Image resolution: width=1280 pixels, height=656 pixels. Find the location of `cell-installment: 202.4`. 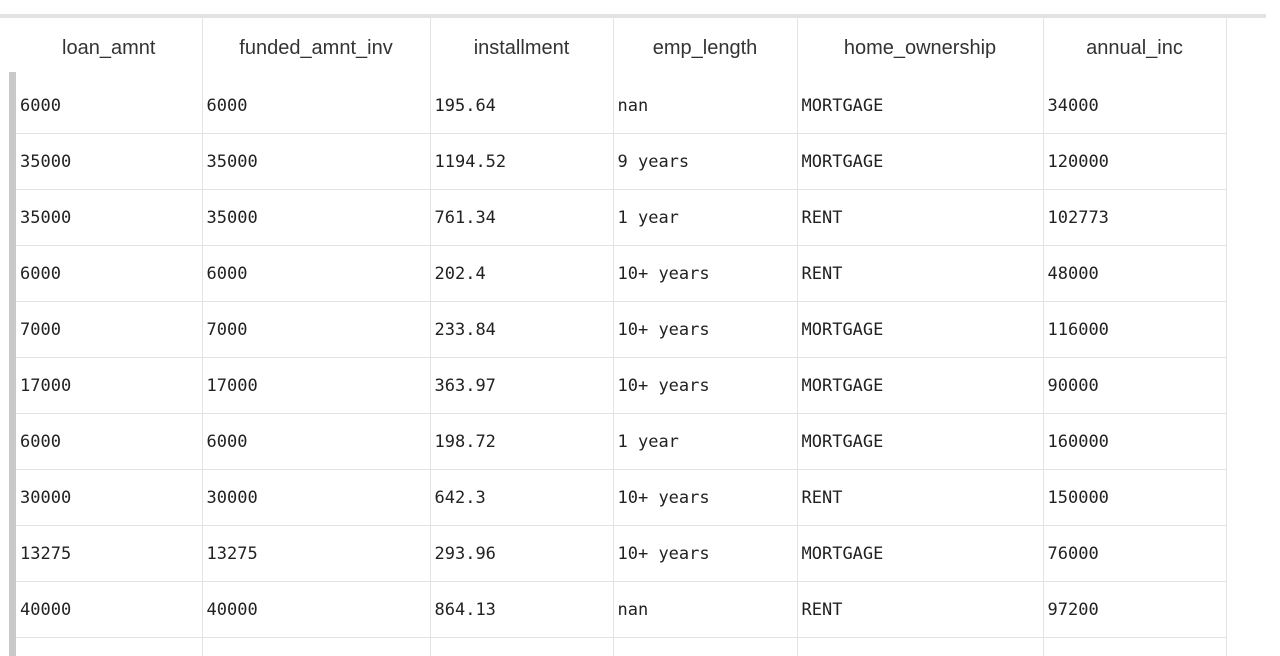

cell-installment: 202.4 is located at coordinates (522, 273).